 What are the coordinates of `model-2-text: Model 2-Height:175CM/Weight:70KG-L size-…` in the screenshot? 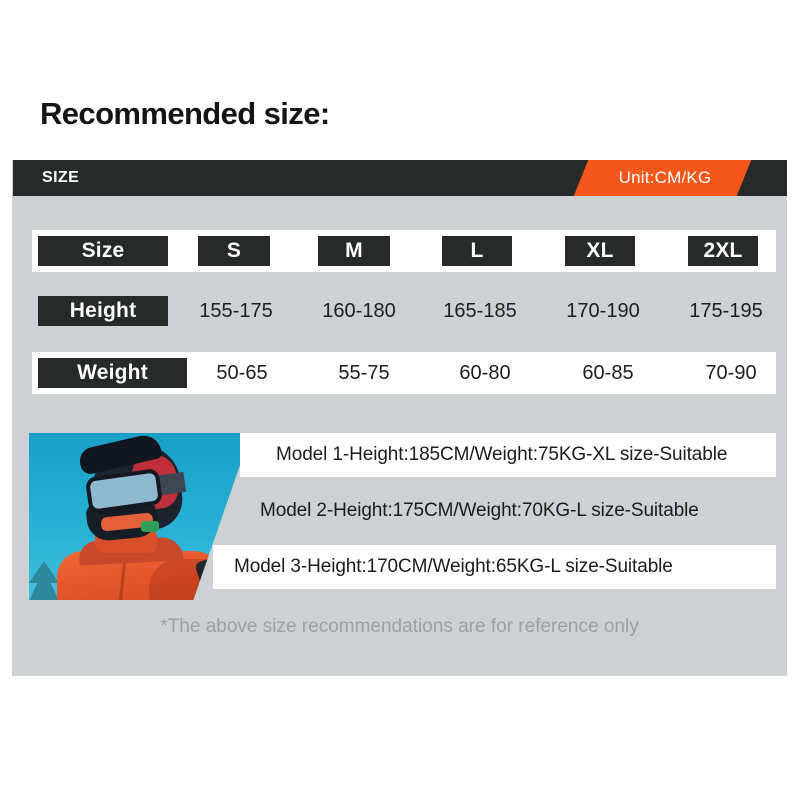 It's located at (479, 510).